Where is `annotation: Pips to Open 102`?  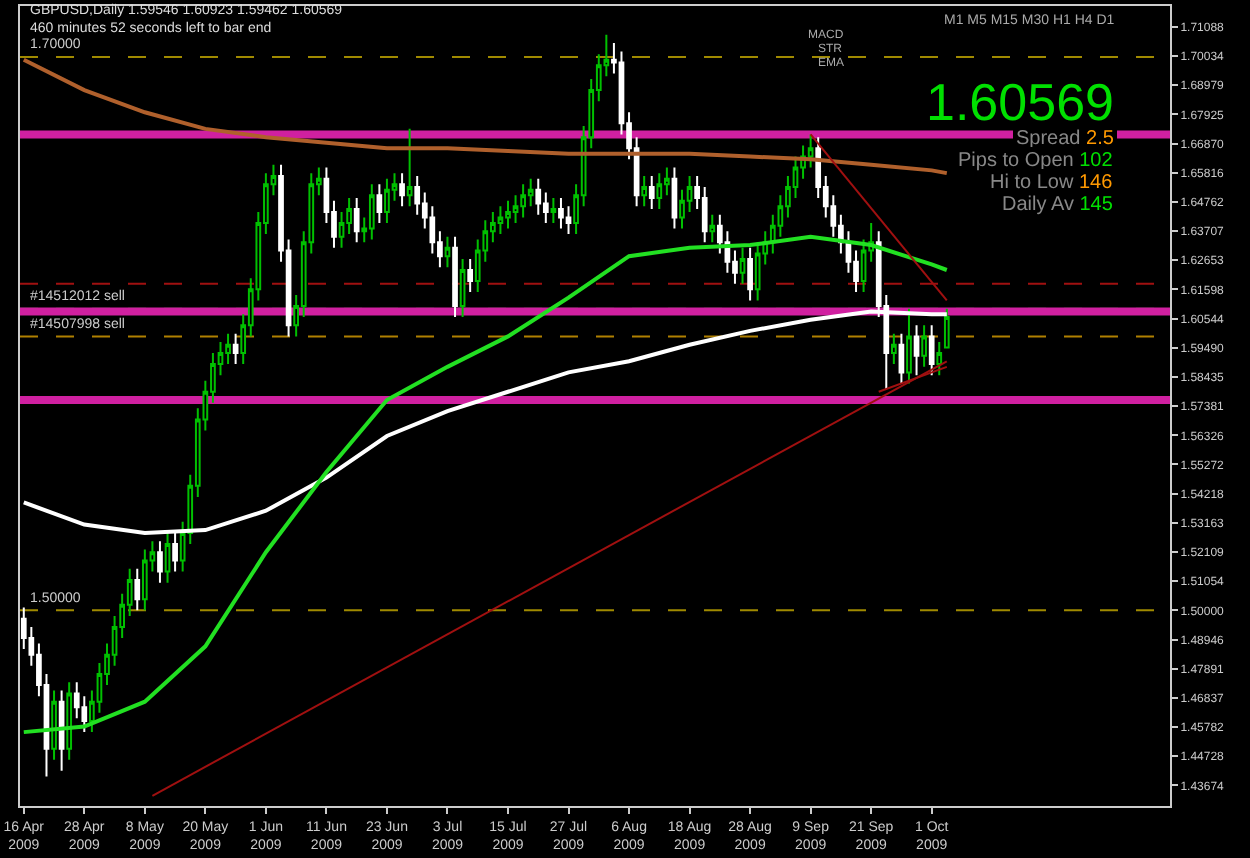 annotation: Pips to Open 102 is located at coordinates (1036, 161).